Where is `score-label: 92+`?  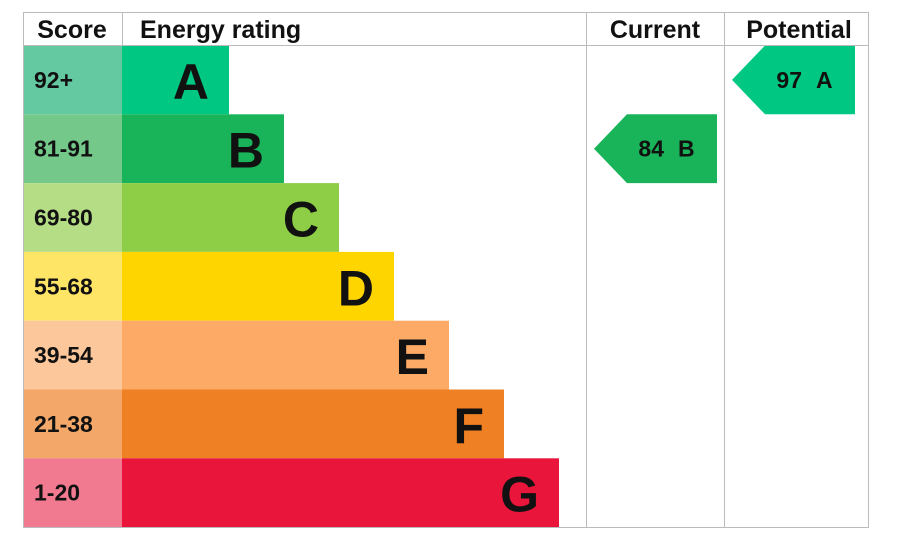
score-label: 92+ is located at coordinates (53, 80).